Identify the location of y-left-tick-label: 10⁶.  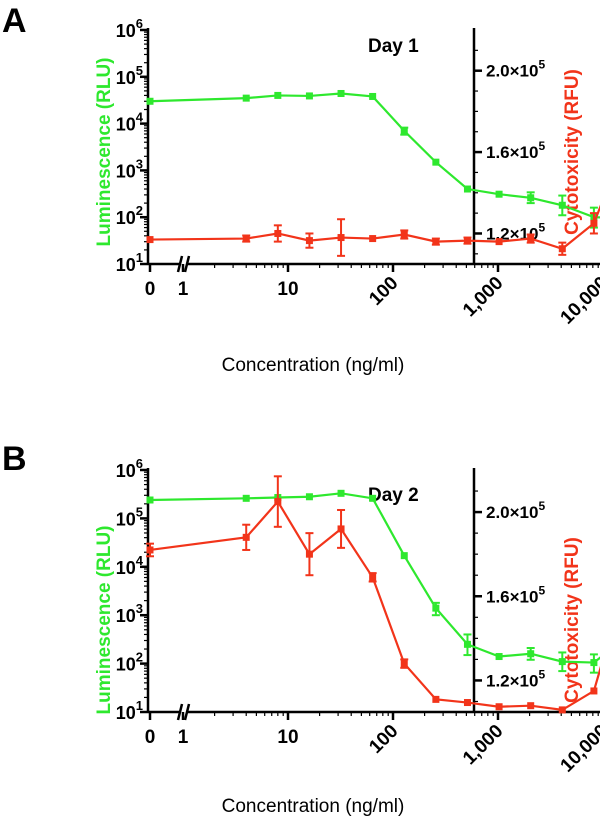
(129, 28).